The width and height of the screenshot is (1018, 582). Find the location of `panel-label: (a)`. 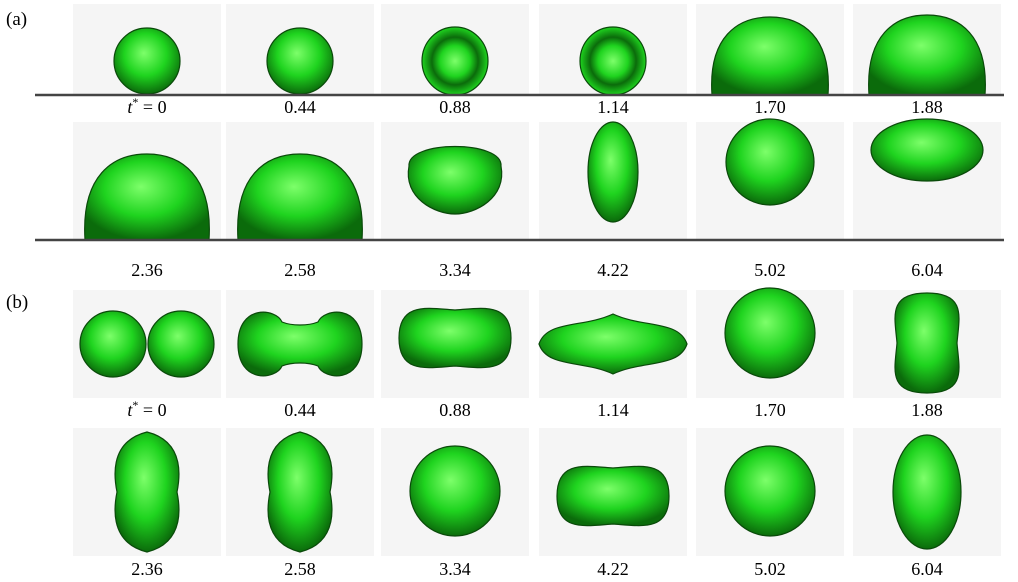

panel-label: (a) is located at coordinates (16, 19).